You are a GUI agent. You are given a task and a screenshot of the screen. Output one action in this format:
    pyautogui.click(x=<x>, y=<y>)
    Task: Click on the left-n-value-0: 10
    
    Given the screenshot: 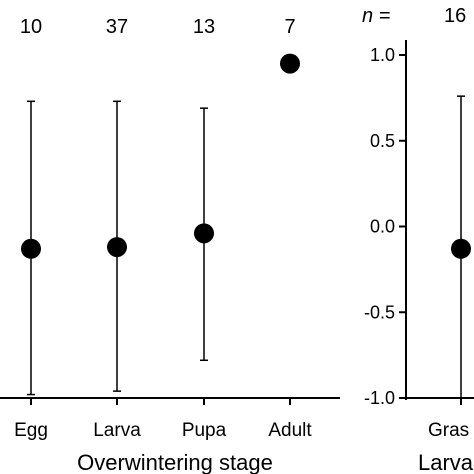 What is the action you would take?
    pyautogui.click(x=31, y=27)
    